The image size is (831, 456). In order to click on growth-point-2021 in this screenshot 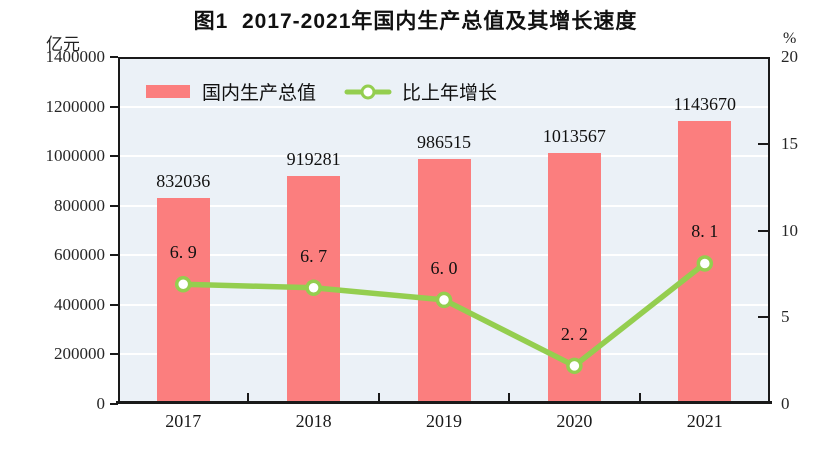, I will do `click(705, 263)`.